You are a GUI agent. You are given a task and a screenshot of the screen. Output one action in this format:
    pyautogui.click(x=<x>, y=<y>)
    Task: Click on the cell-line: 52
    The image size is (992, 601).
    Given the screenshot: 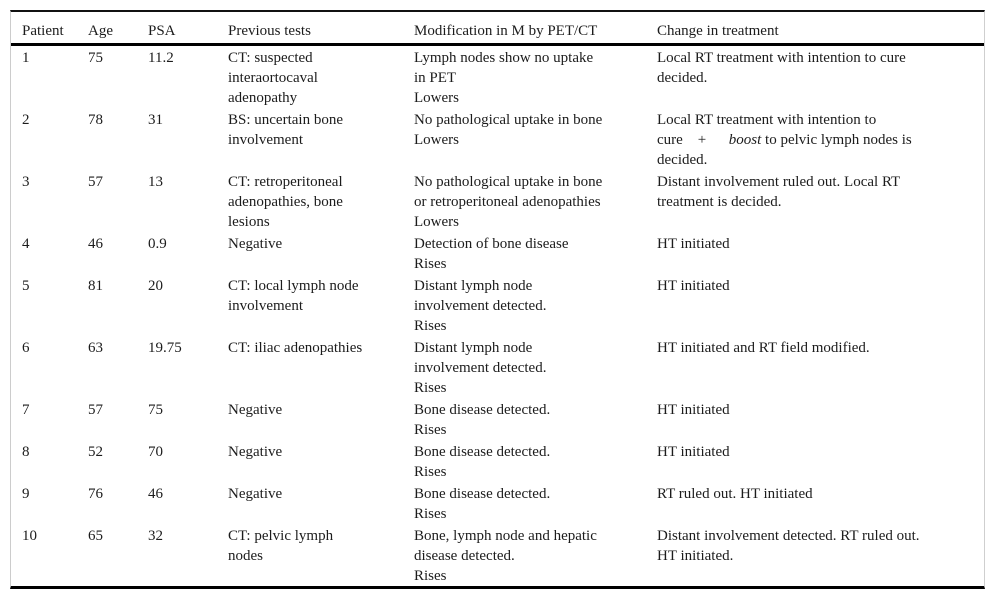 What is the action you would take?
    pyautogui.click(x=95, y=452)
    